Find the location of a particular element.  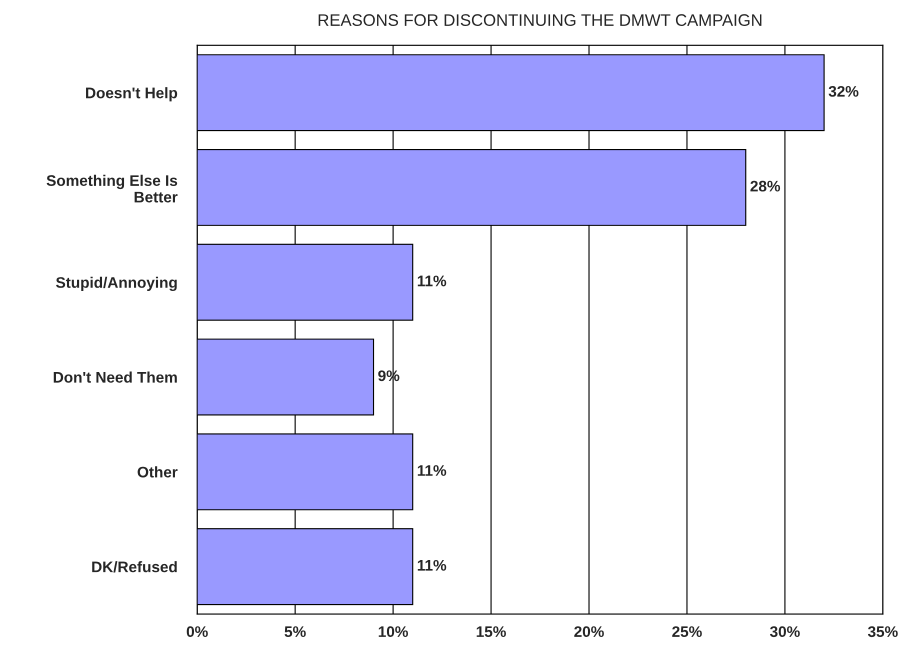

y-tick-label: Stupid/Annoying is located at coordinates (116, 284).